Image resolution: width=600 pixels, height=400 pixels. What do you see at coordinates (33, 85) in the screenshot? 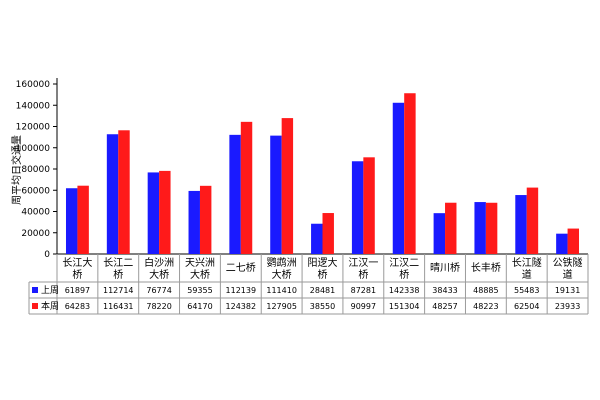
I see `y-tick-label-8: 160000` at bounding box center [33, 85].